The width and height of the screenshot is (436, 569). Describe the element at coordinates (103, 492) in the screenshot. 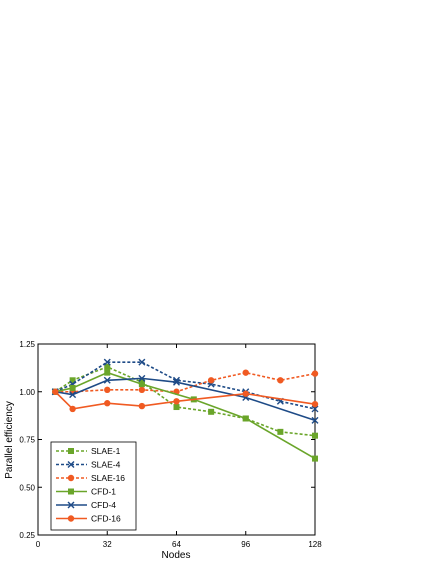

I see `legend-label: CFD-1` at that location.